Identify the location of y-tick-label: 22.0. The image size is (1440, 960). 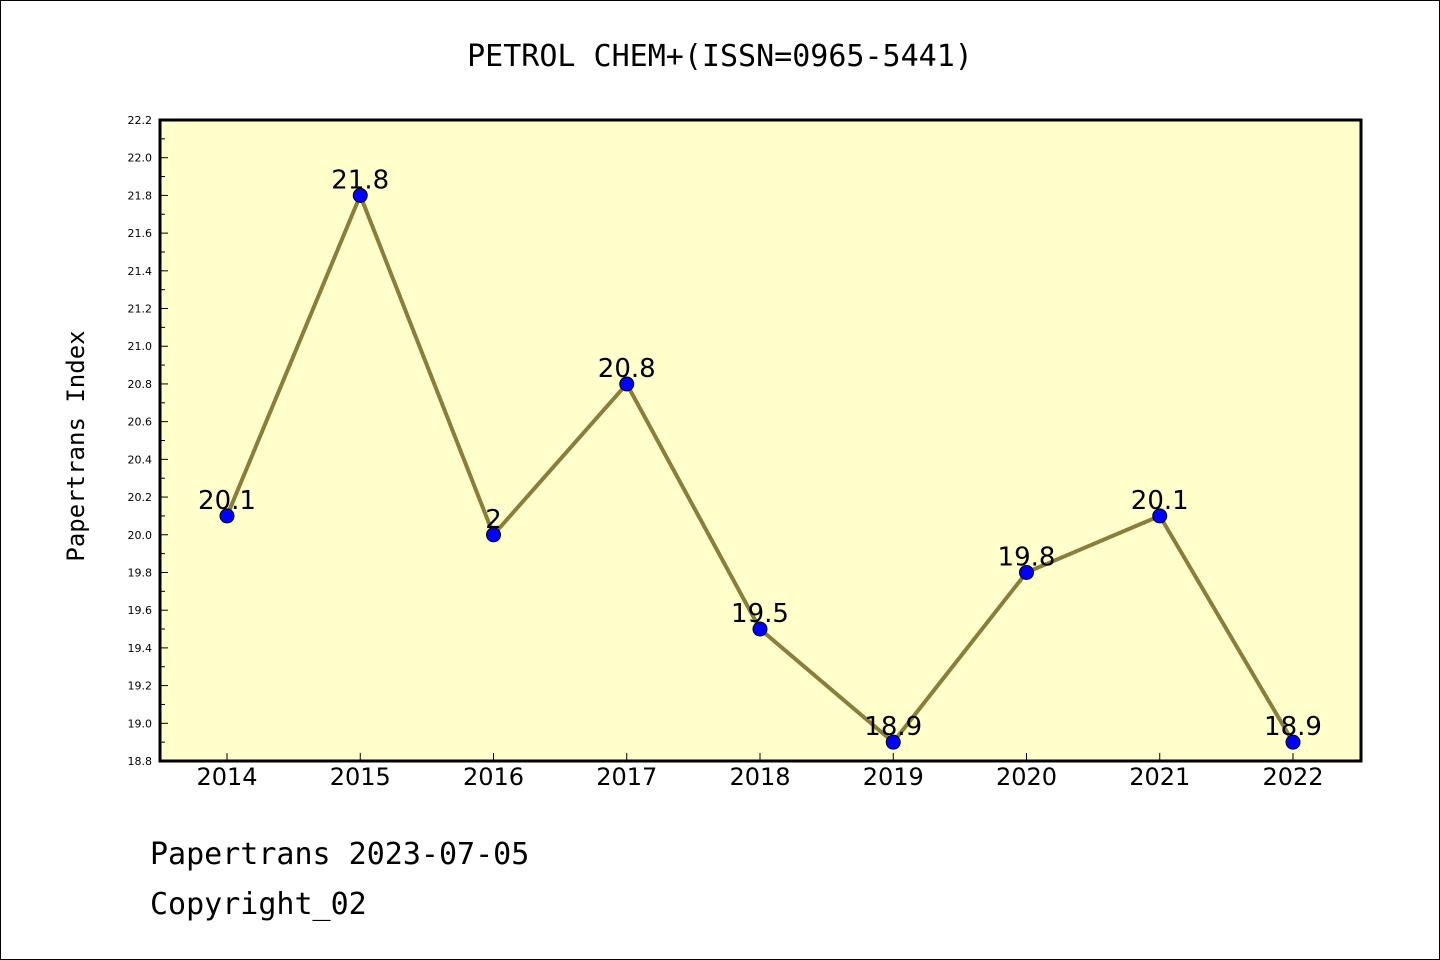
(140, 158).